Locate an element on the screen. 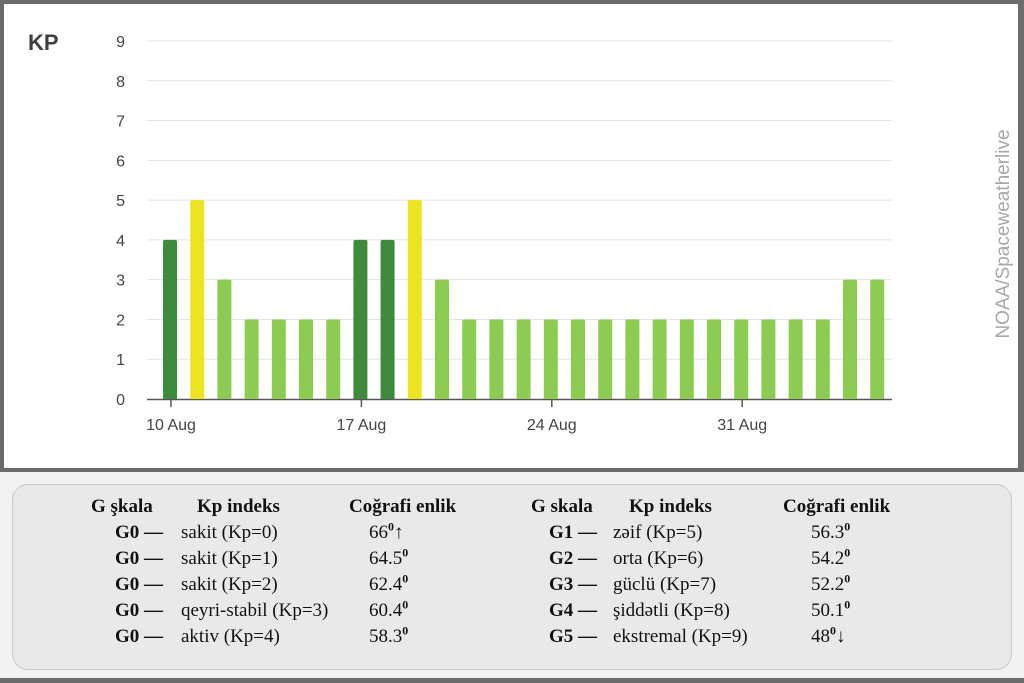 Image resolution: width=1024 pixels, height=683 pixels. kp-description: orta (Kp=6) is located at coordinates (658, 558).